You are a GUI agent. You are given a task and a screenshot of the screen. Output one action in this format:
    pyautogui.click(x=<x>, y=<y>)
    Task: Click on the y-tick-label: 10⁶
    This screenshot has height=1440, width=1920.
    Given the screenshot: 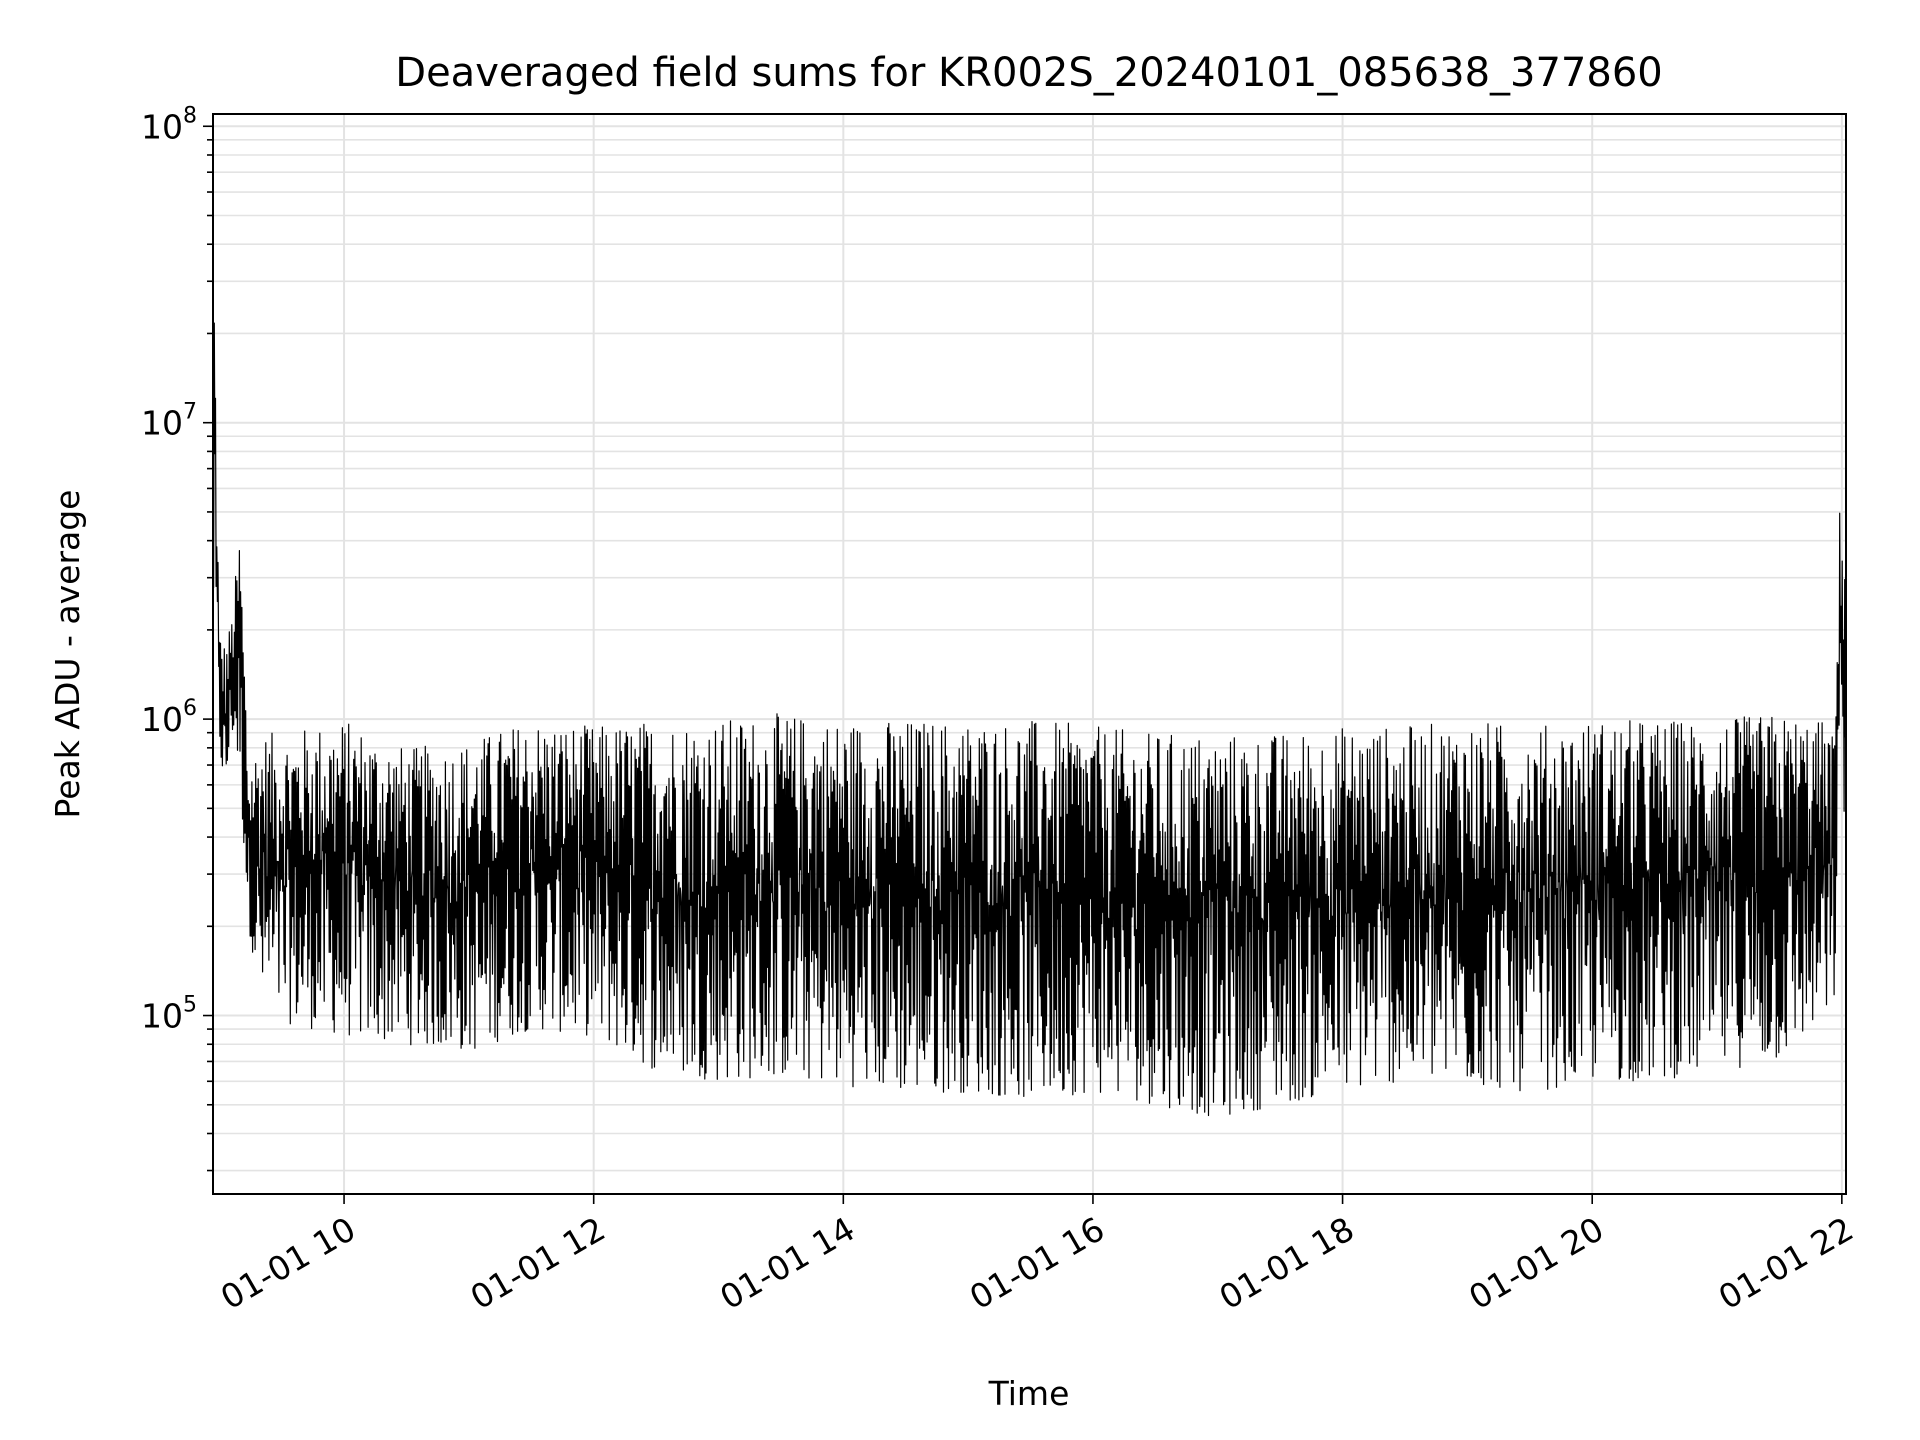 What is the action you would take?
    pyautogui.click(x=169, y=717)
    